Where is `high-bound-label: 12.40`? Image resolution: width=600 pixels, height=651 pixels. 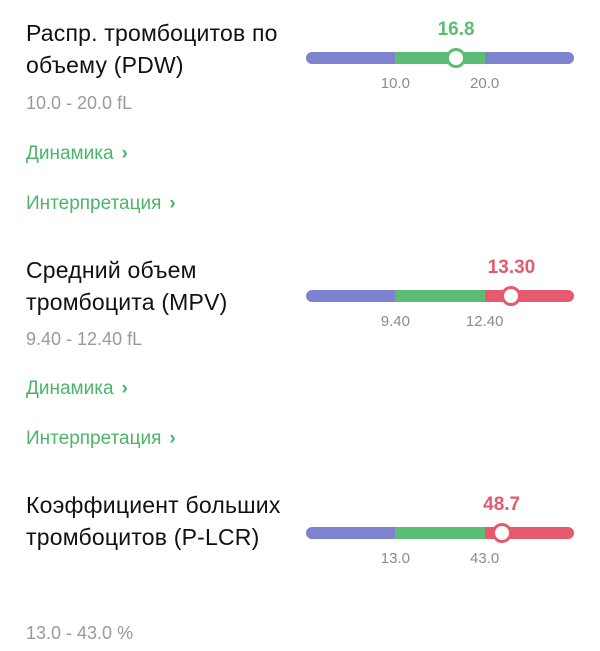
high-bound-label: 12.40 is located at coordinates (484, 321).